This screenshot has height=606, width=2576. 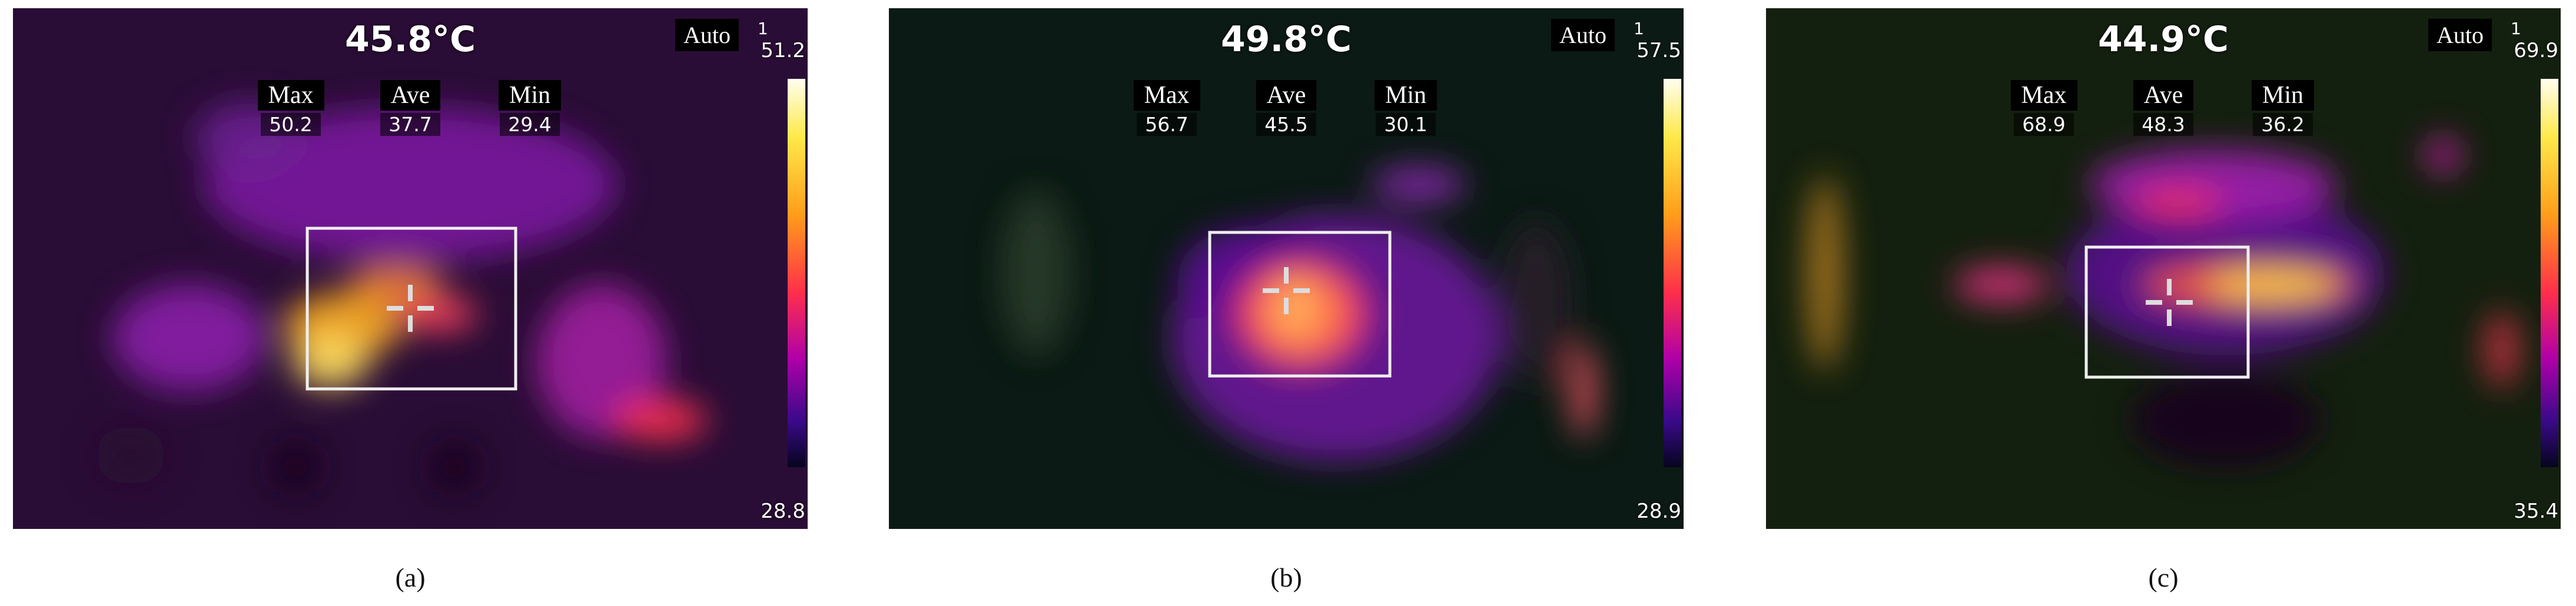 What do you see at coordinates (1659, 511) in the screenshot?
I see `scale-min: 28.9` at bounding box center [1659, 511].